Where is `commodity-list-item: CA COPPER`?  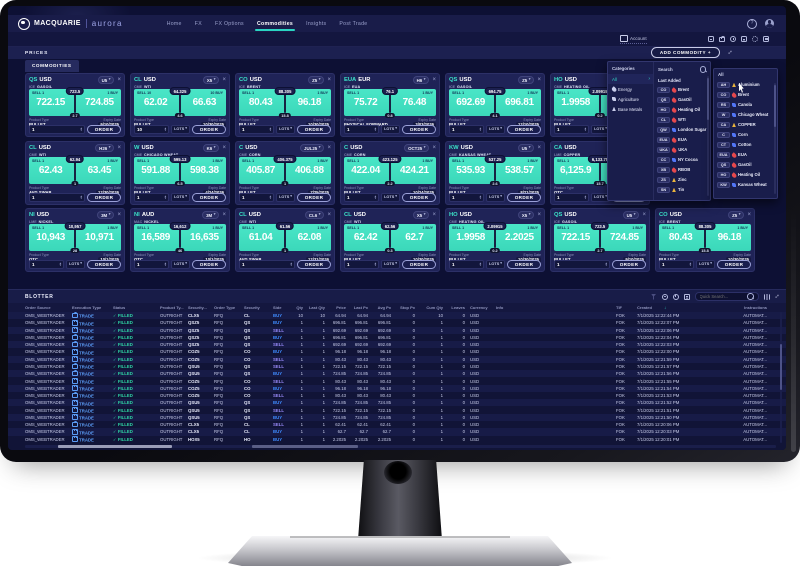 commodity-list-item: CA COPPER is located at coordinates (745, 125).